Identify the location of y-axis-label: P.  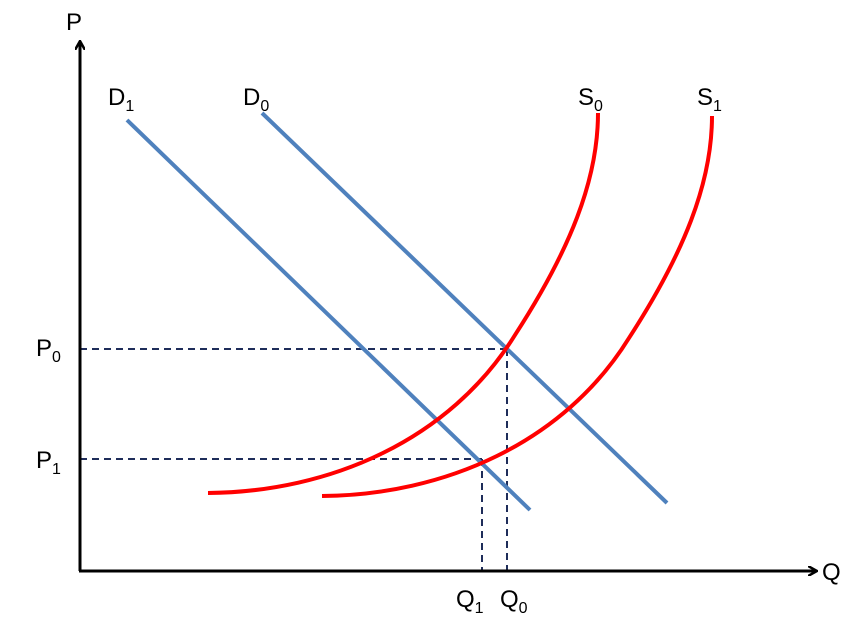
(74, 22).